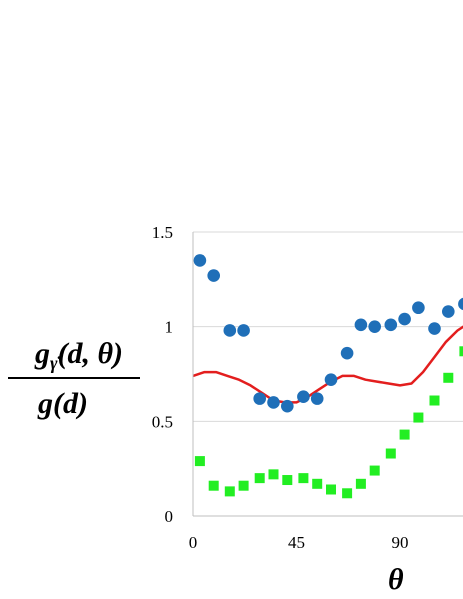  What do you see at coordinates (74, 378) in the screenshot?
I see `y-axis-label: gγ̇(d, θ) g(d)` at bounding box center [74, 378].